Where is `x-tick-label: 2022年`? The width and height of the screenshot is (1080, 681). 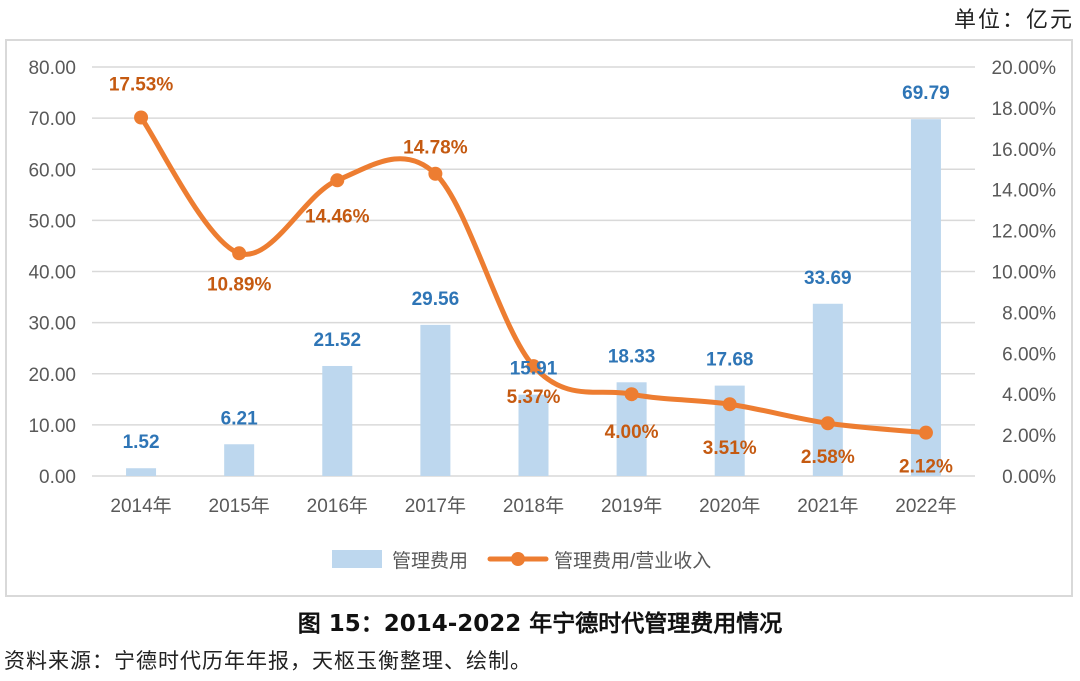 x-tick-label: 2022年 is located at coordinates (925, 506).